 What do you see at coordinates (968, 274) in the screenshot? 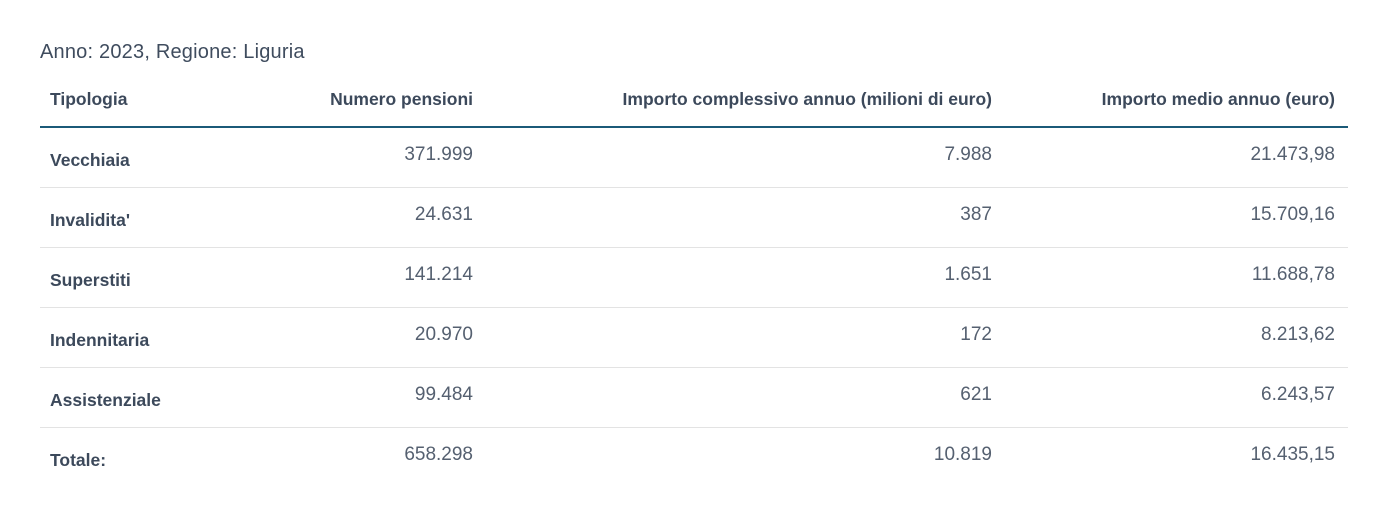
I see `cell-importo-complessivo: 1.651` at bounding box center [968, 274].